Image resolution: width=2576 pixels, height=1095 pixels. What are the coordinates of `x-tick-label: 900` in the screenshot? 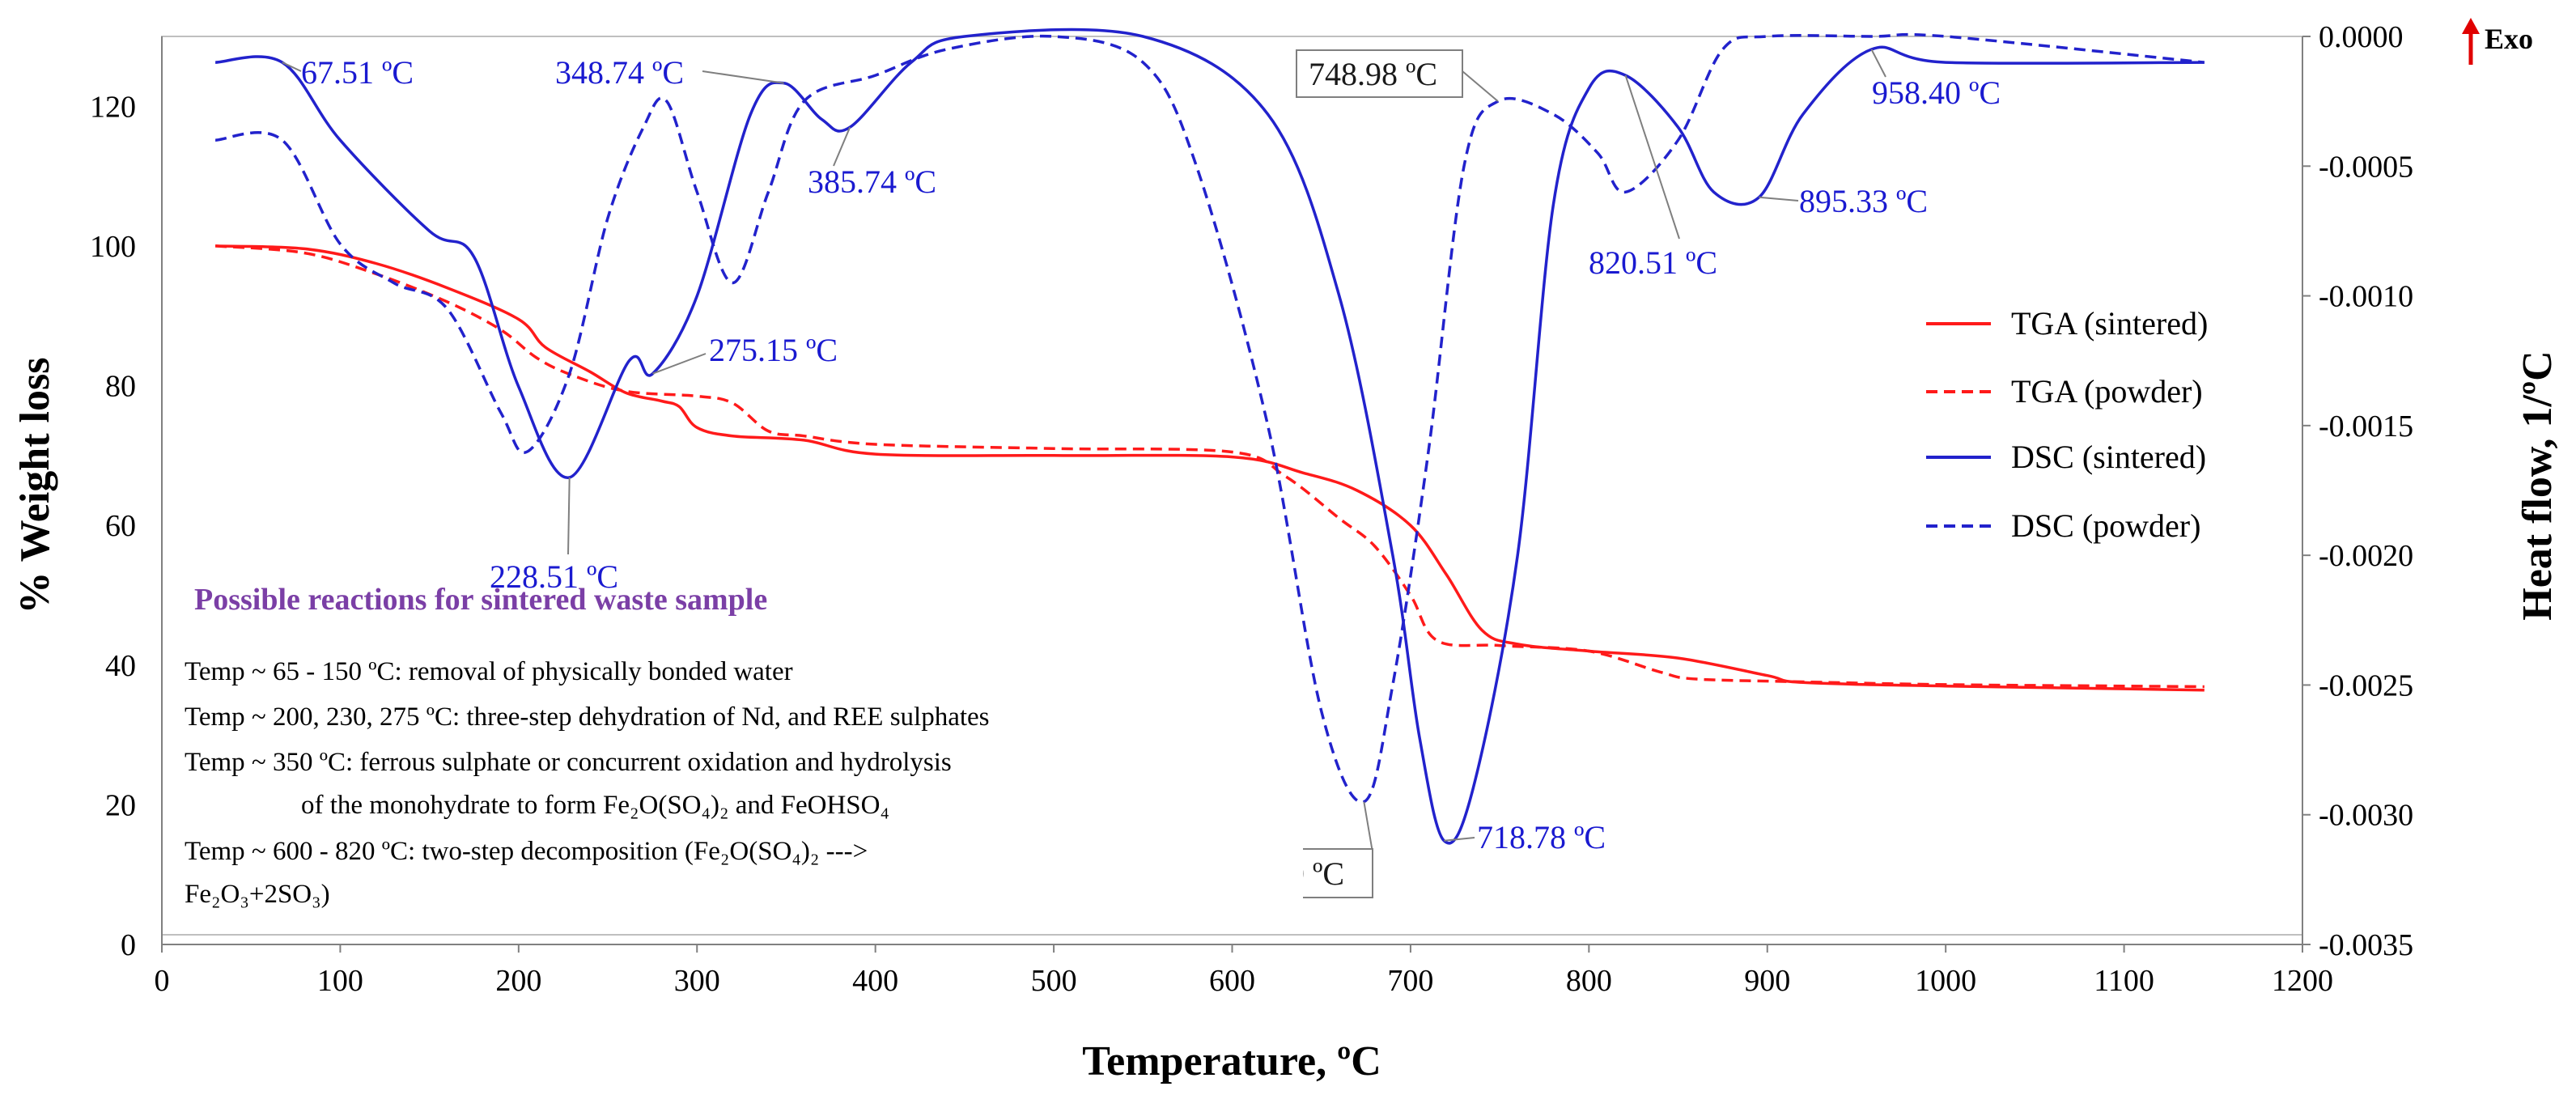 It's located at (1767, 981).